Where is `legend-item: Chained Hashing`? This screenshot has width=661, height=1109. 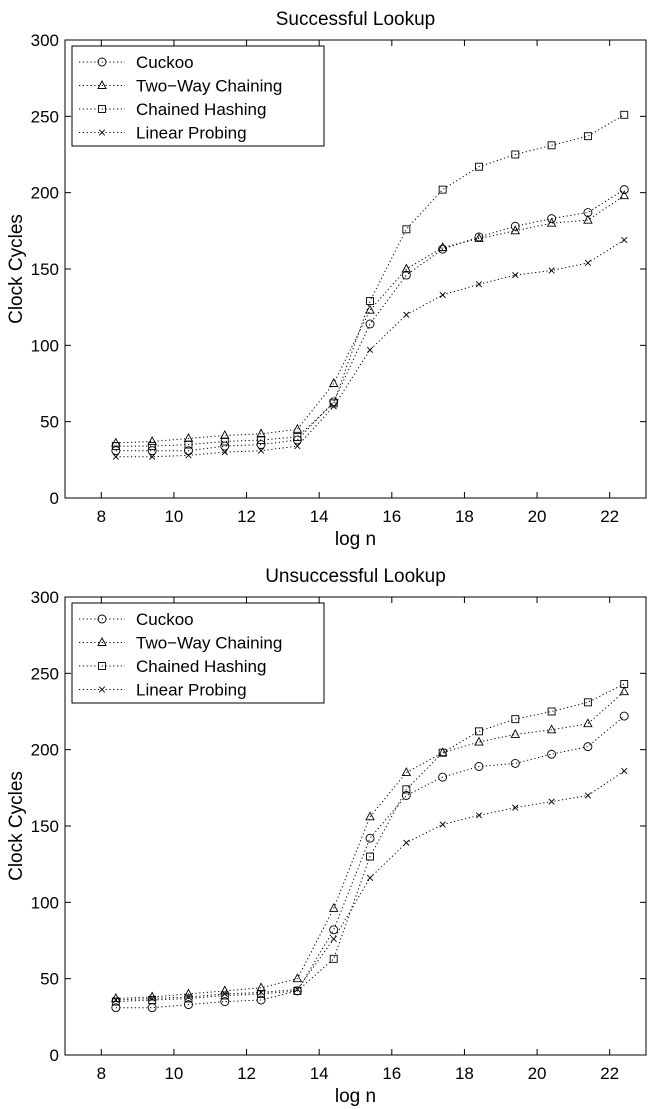
legend-item: Chained Hashing is located at coordinates (172, 109).